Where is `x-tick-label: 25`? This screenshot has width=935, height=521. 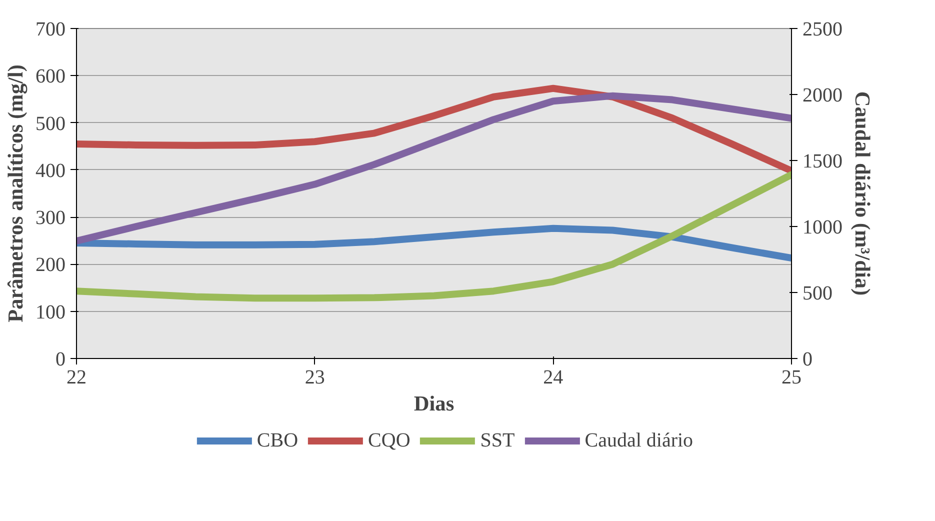
x-tick-label: 25 is located at coordinates (792, 377).